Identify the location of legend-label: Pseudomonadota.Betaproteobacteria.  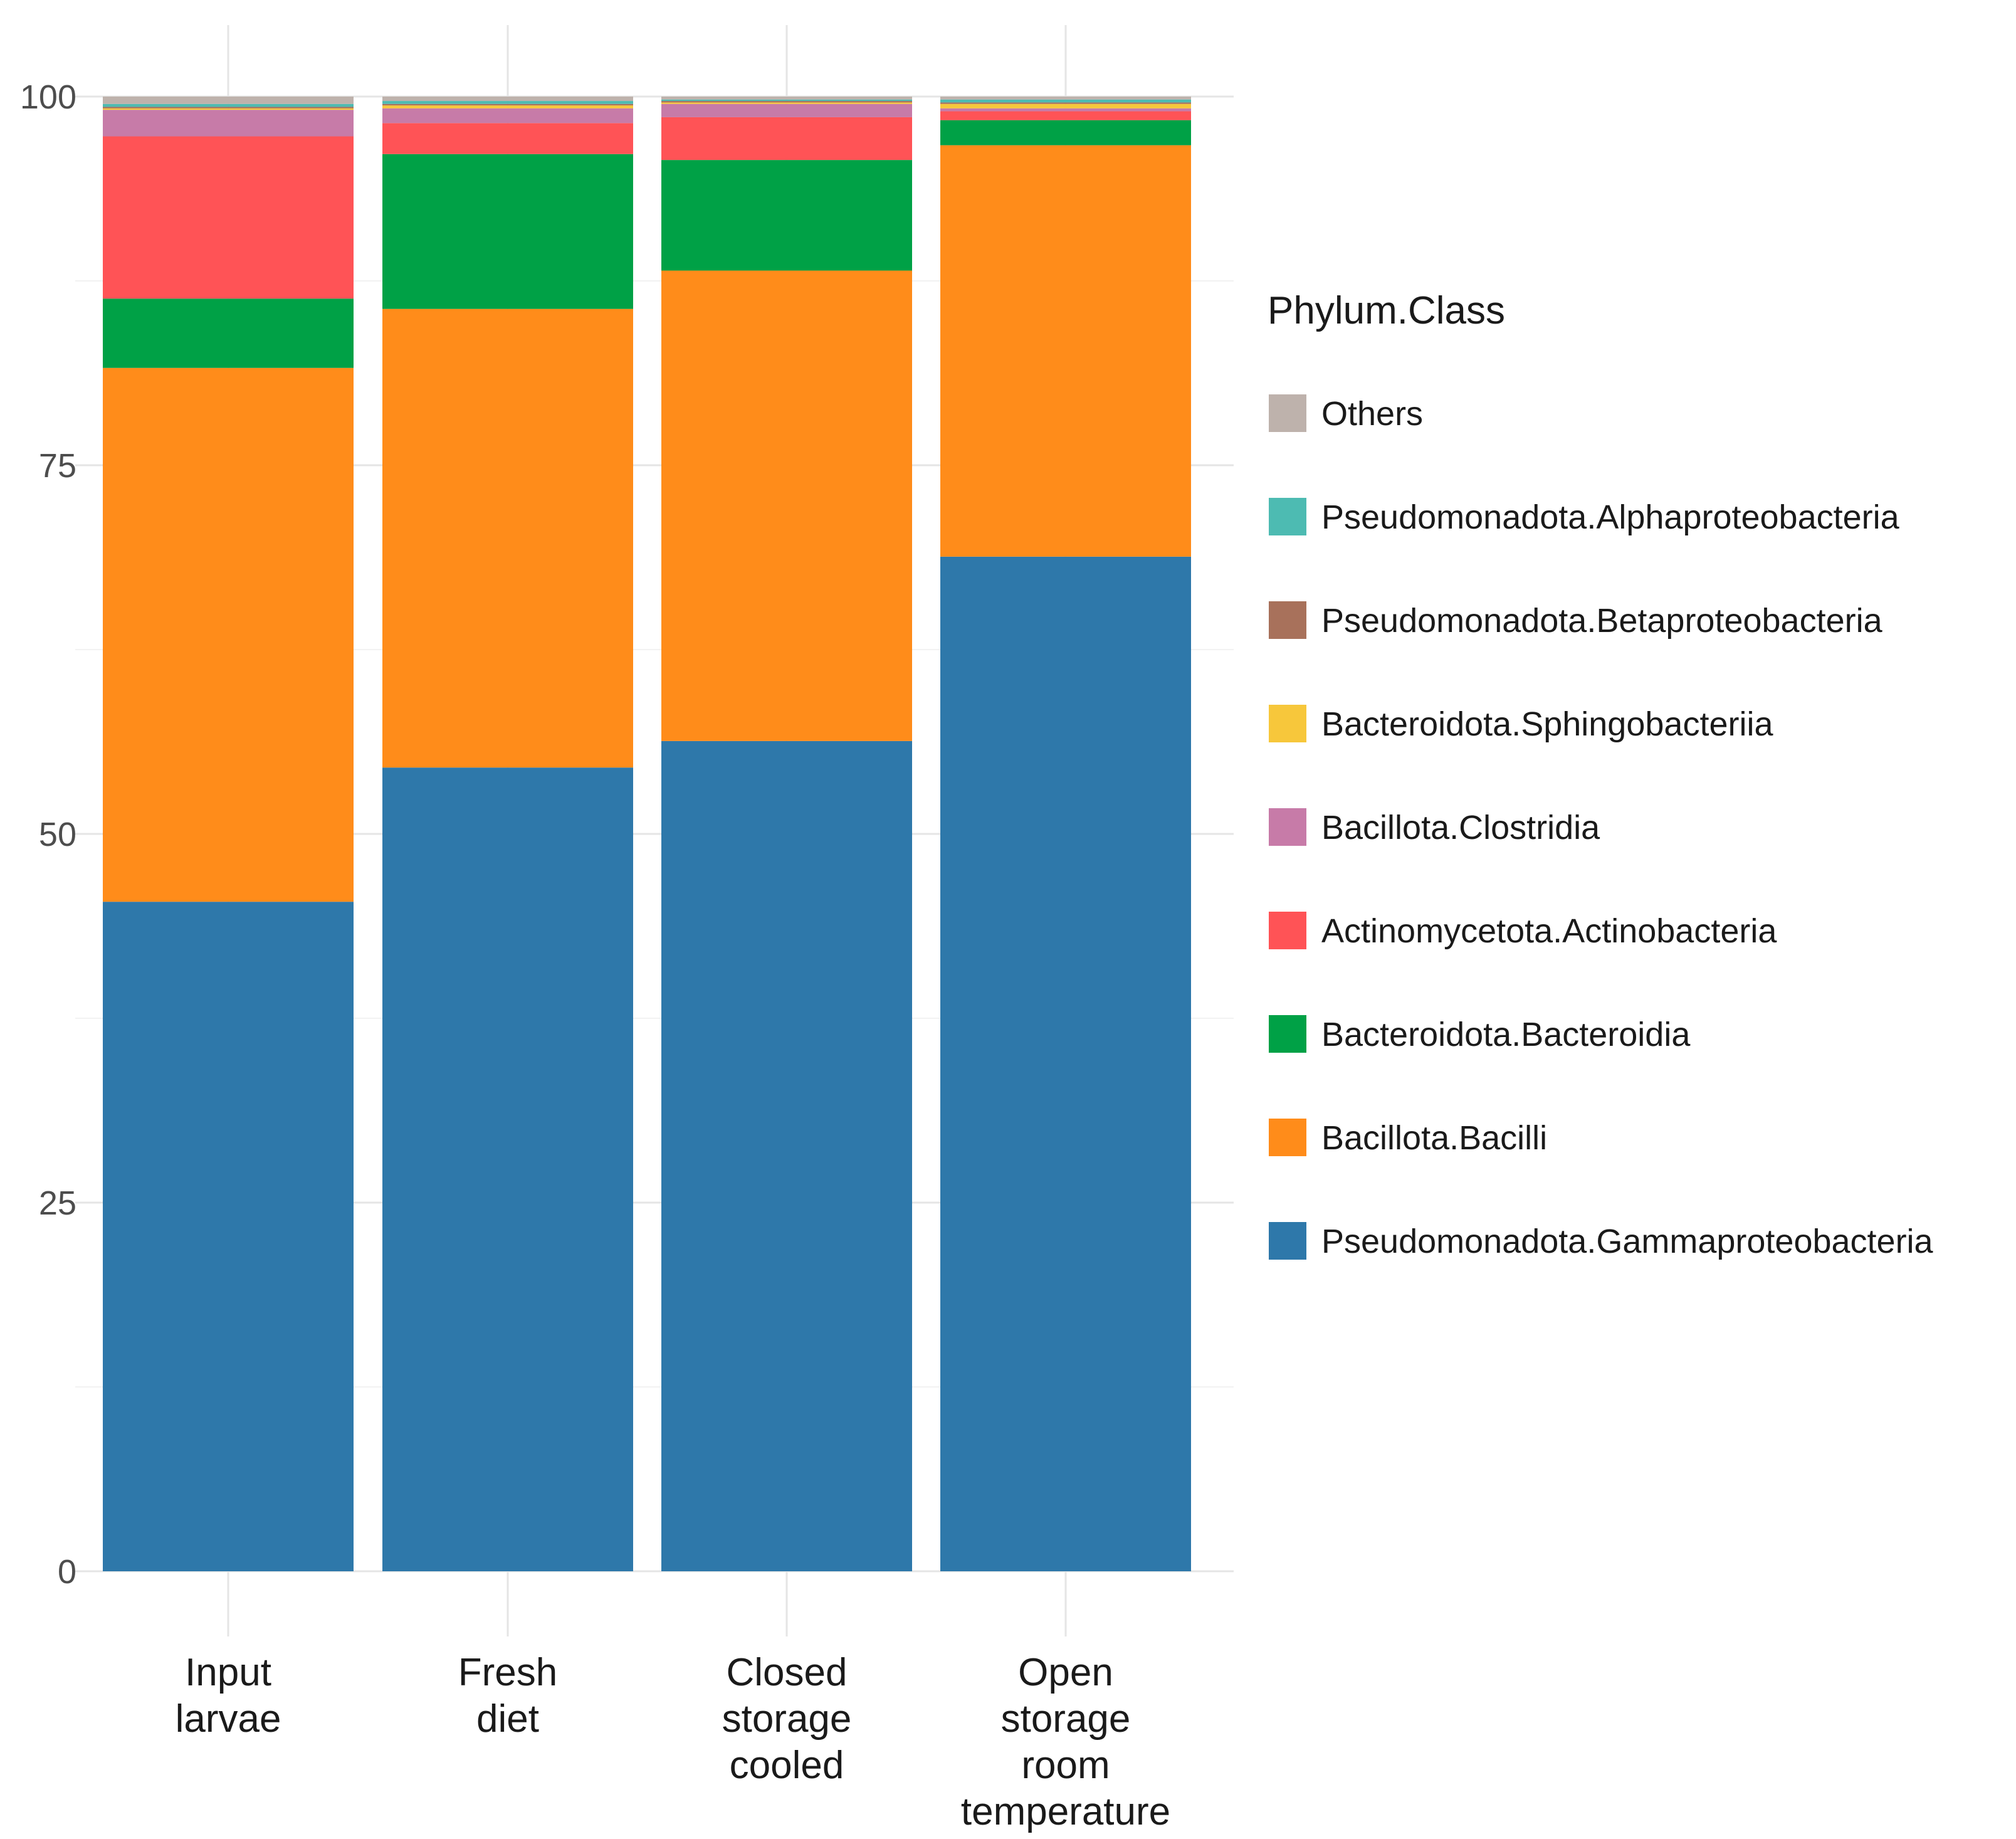
(1602, 621).